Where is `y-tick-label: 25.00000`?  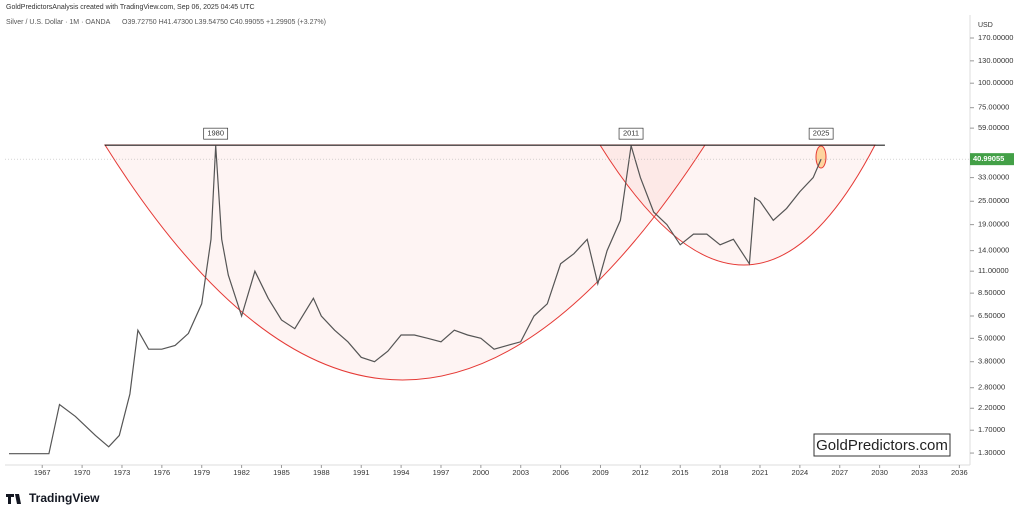
y-tick-label: 25.00000 is located at coordinates (993, 200).